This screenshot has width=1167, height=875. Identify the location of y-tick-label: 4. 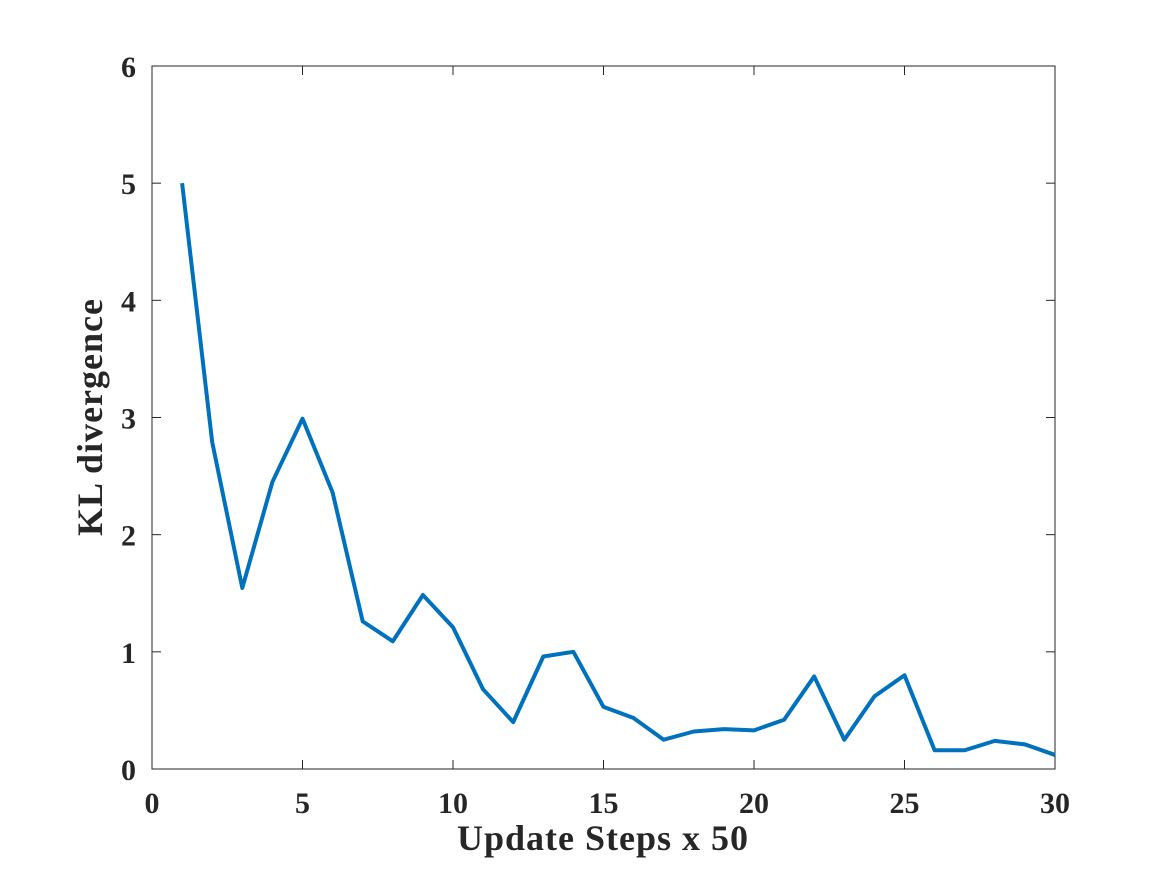
(128, 301).